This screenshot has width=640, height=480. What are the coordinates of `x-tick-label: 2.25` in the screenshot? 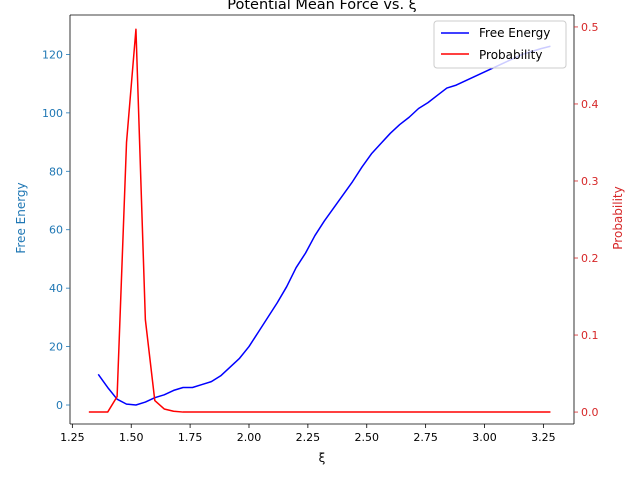 It's located at (308, 437).